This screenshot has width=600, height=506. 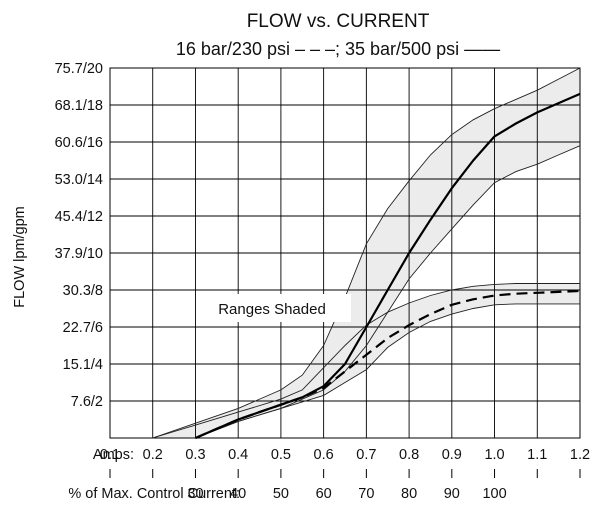 What do you see at coordinates (281, 455) in the screenshot?
I see `x-tick-label-amps: 0.5` at bounding box center [281, 455].